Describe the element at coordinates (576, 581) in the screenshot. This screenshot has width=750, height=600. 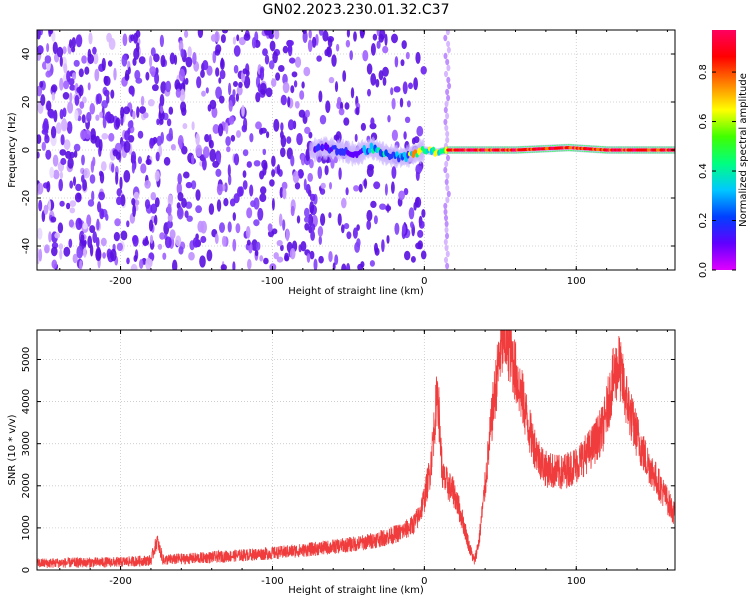
I see `snr-x-tick-label: 100` at that location.